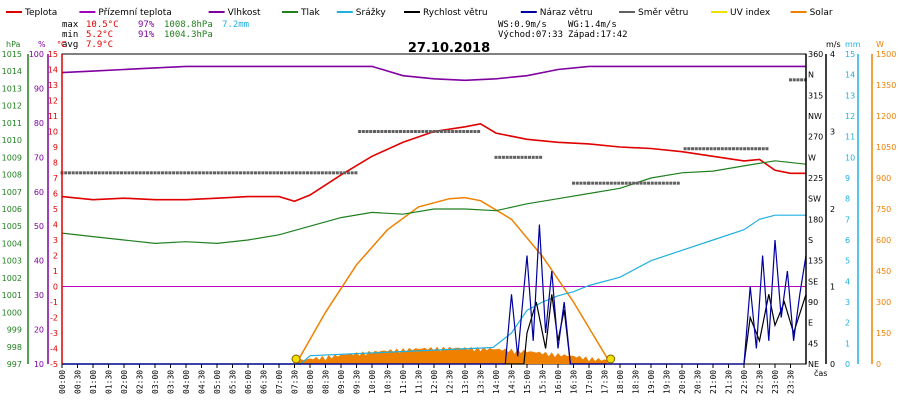 Image resolution: width=900 pixels, height=400 pixels. What do you see at coordinates (13, 44) in the screenshot?
I see `axis-label-hpa: hPa` at bounding box center [13, 44].